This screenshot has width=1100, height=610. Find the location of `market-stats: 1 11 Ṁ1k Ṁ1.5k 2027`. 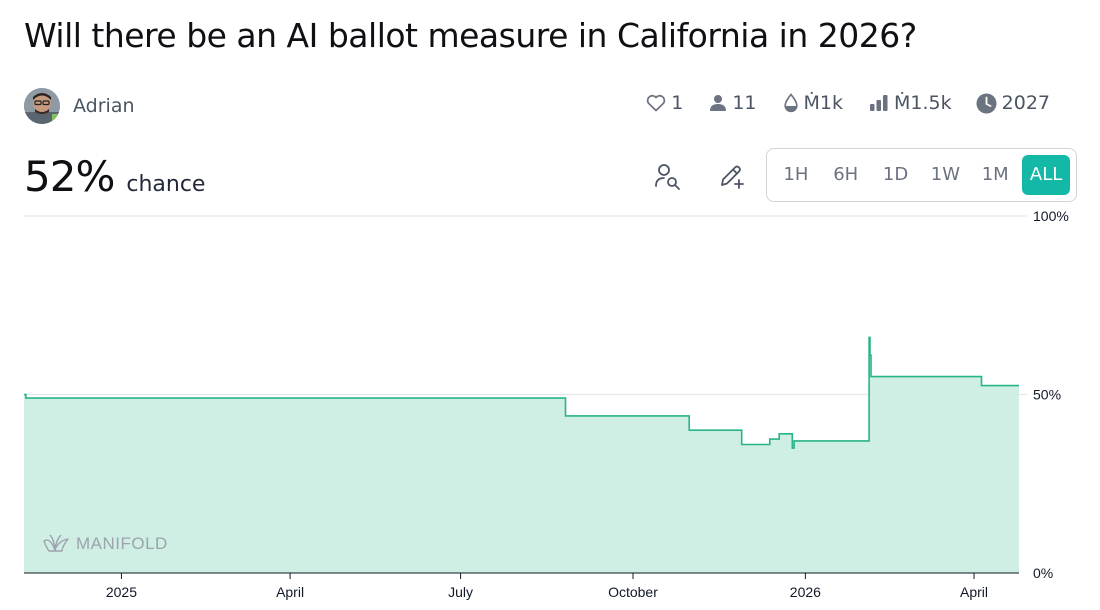

market-stats: 1 11 Ṁ1k Ṁ1.5k 2027 is located at coordinates (839, 103).